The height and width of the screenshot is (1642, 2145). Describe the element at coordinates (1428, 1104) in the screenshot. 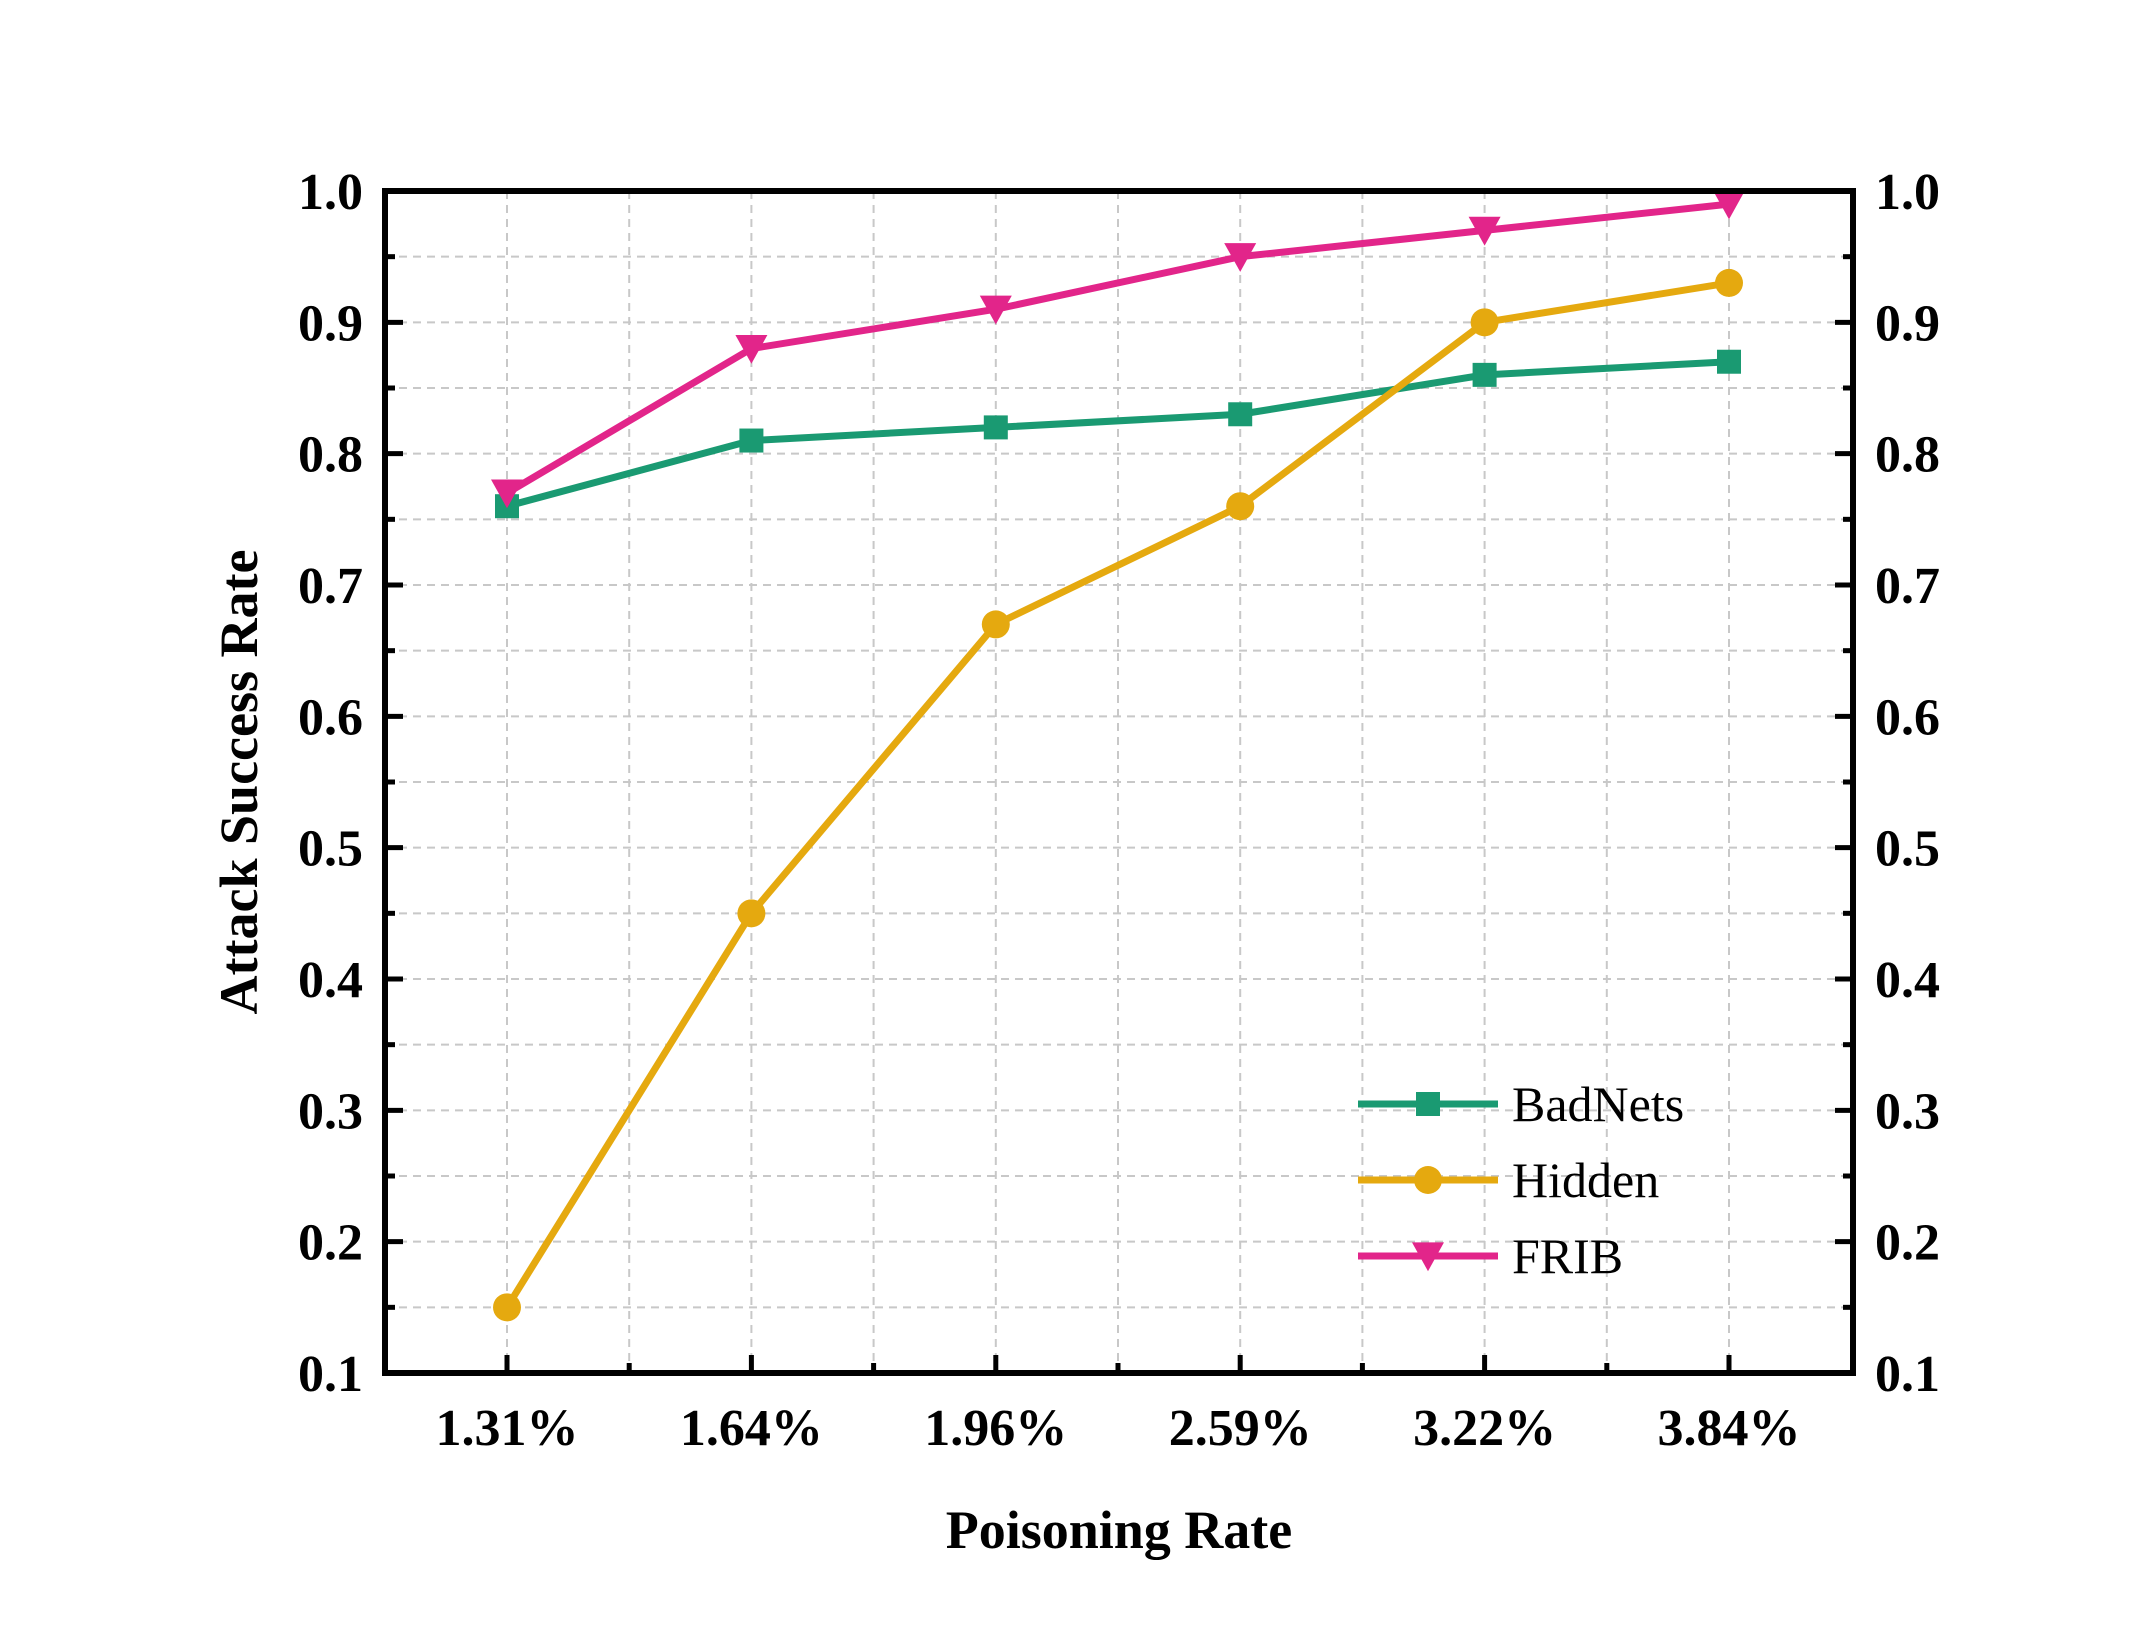

I see `legend-marker-badnets` at that location.